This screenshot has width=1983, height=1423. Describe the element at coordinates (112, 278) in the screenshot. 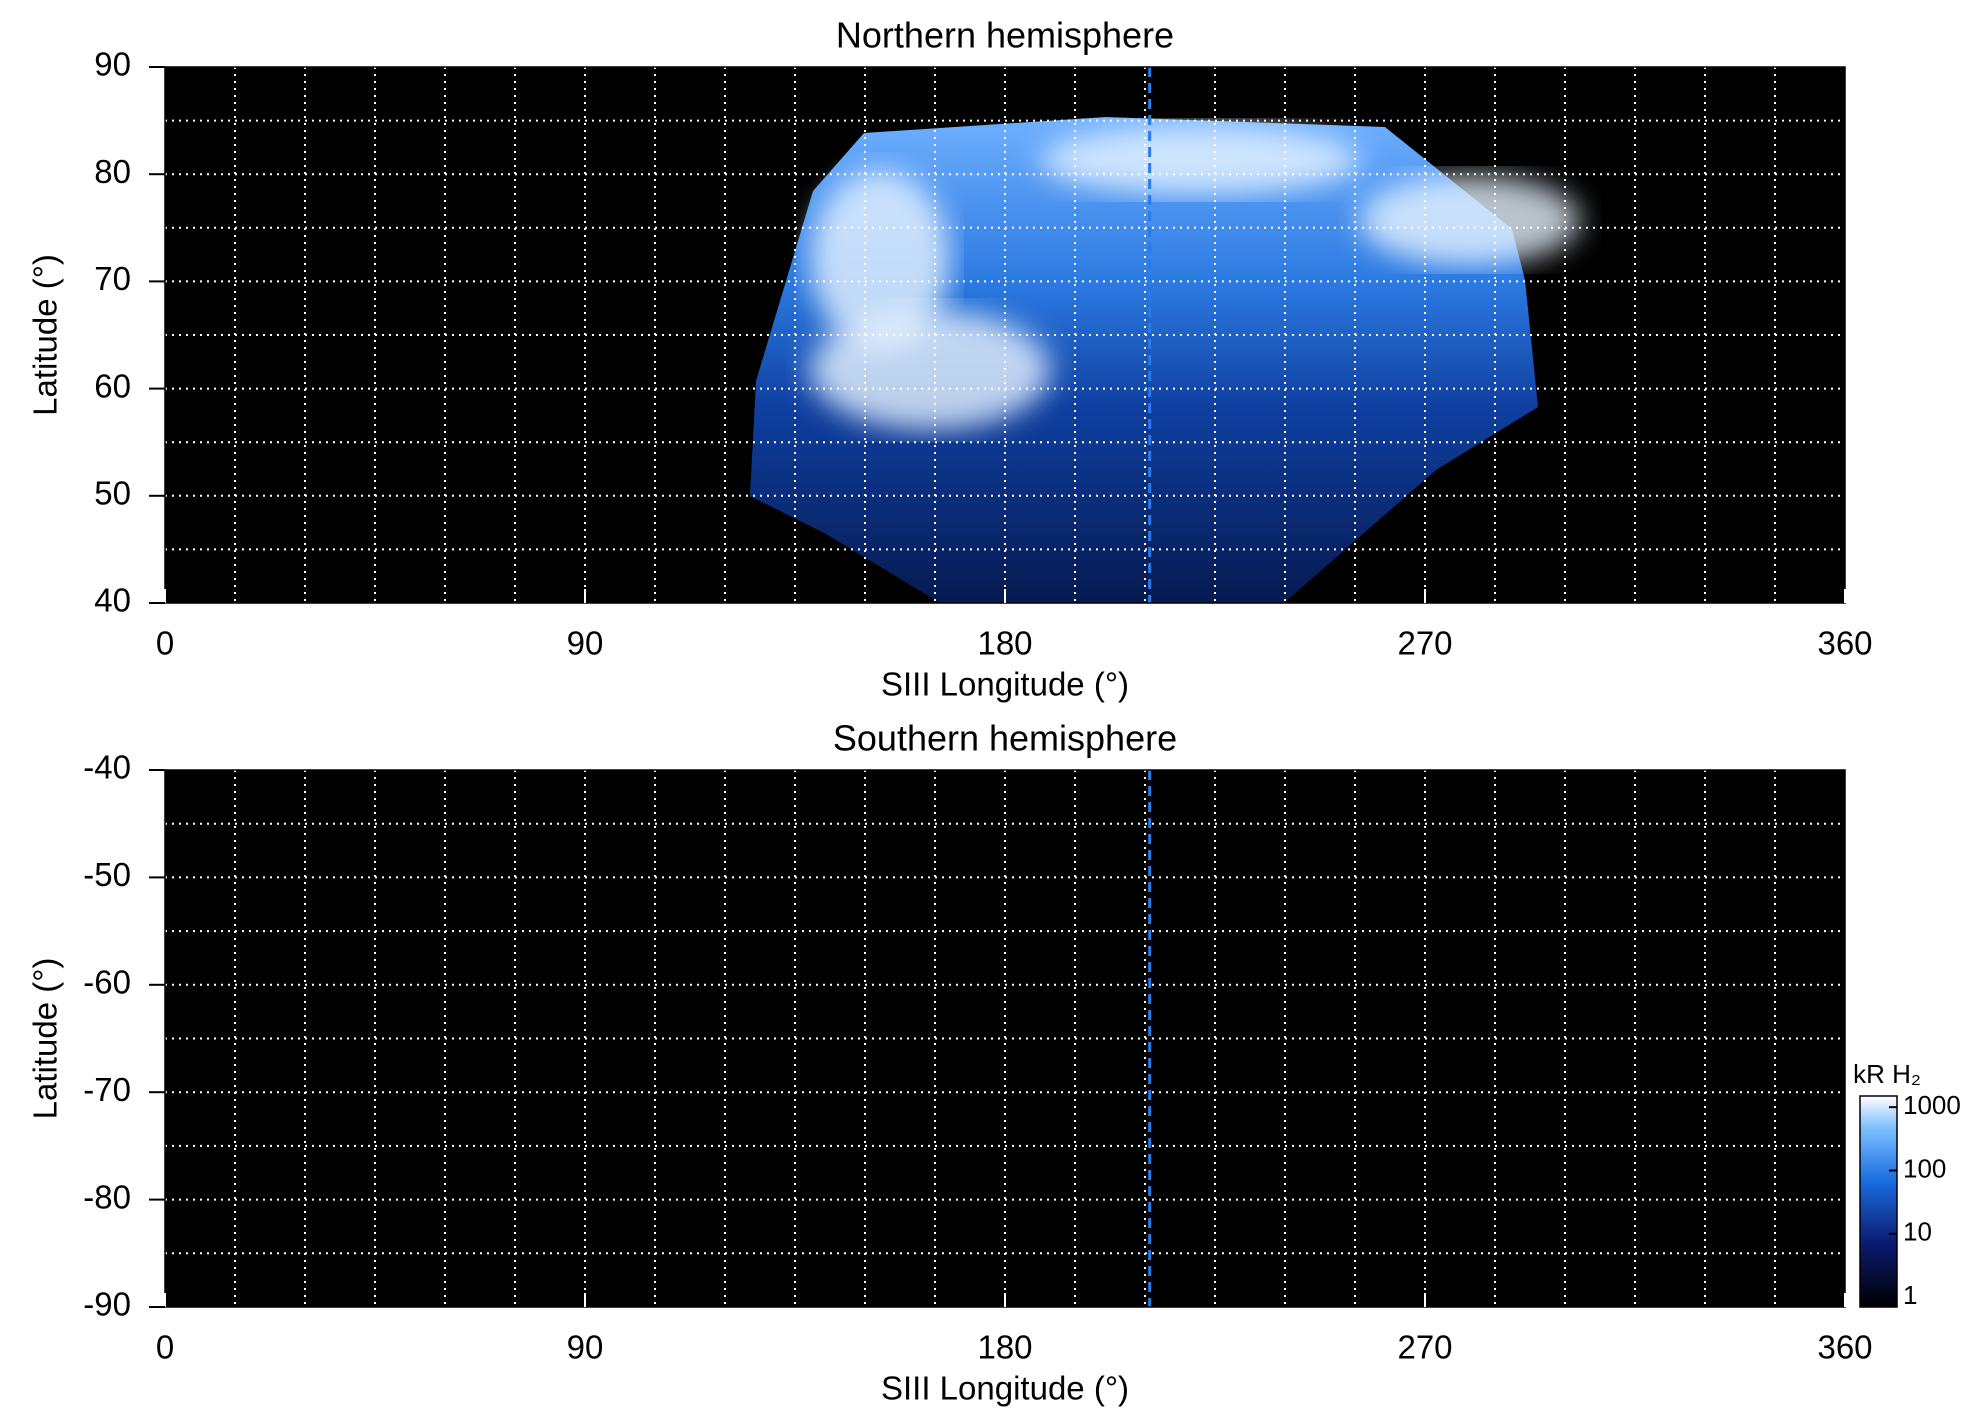

I see `y-tick-label: 70` at that location.